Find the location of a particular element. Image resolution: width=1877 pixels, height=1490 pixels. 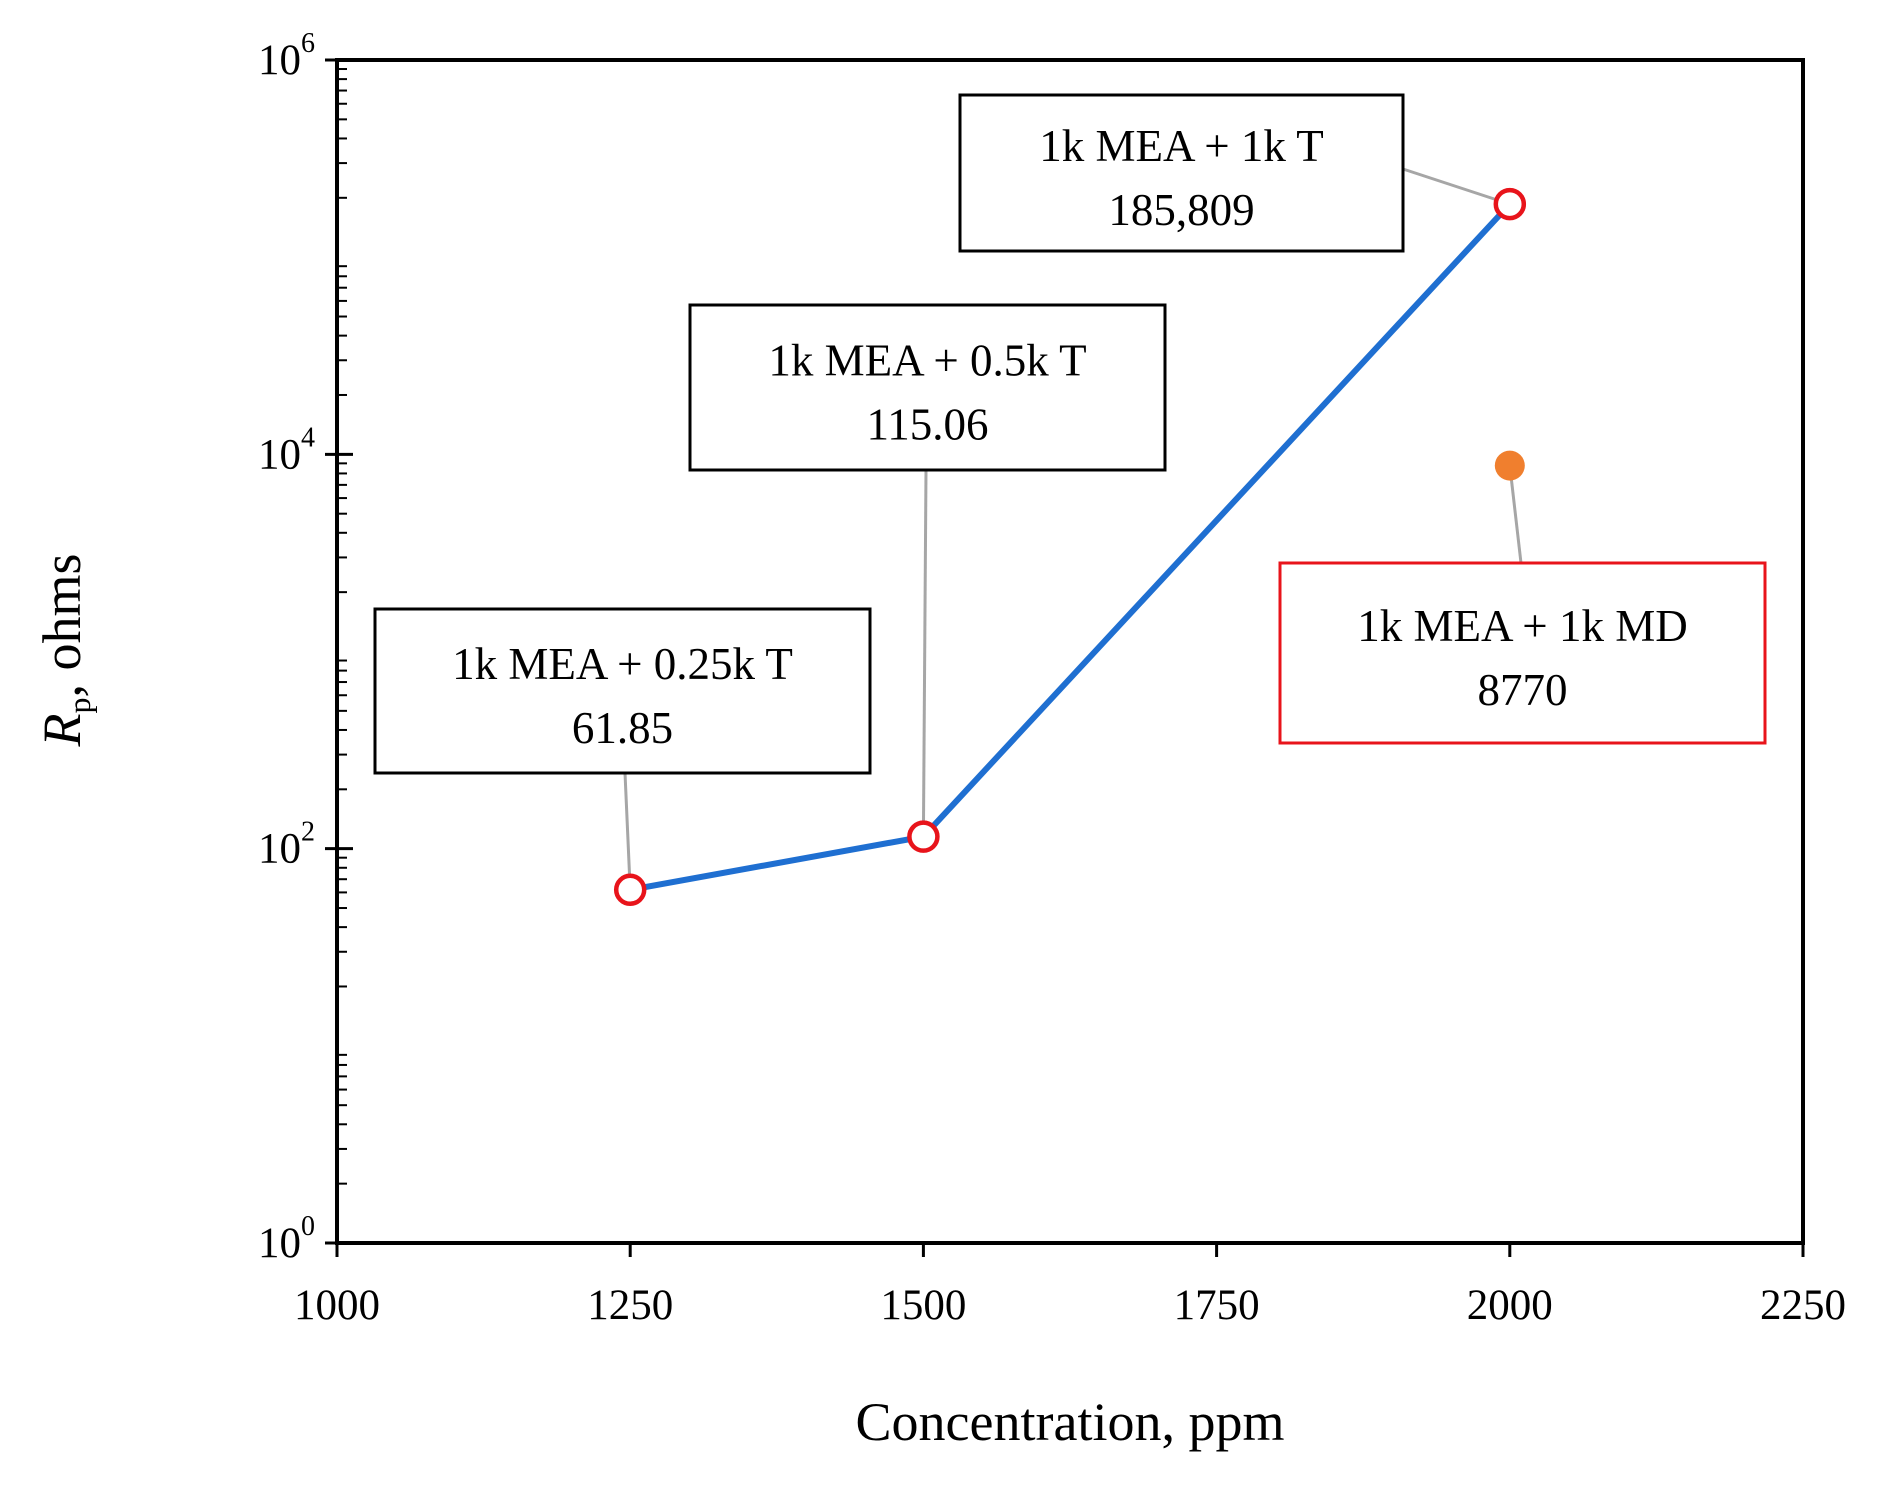

annotation-value: 61.85 is located at coordinates (622, 728).